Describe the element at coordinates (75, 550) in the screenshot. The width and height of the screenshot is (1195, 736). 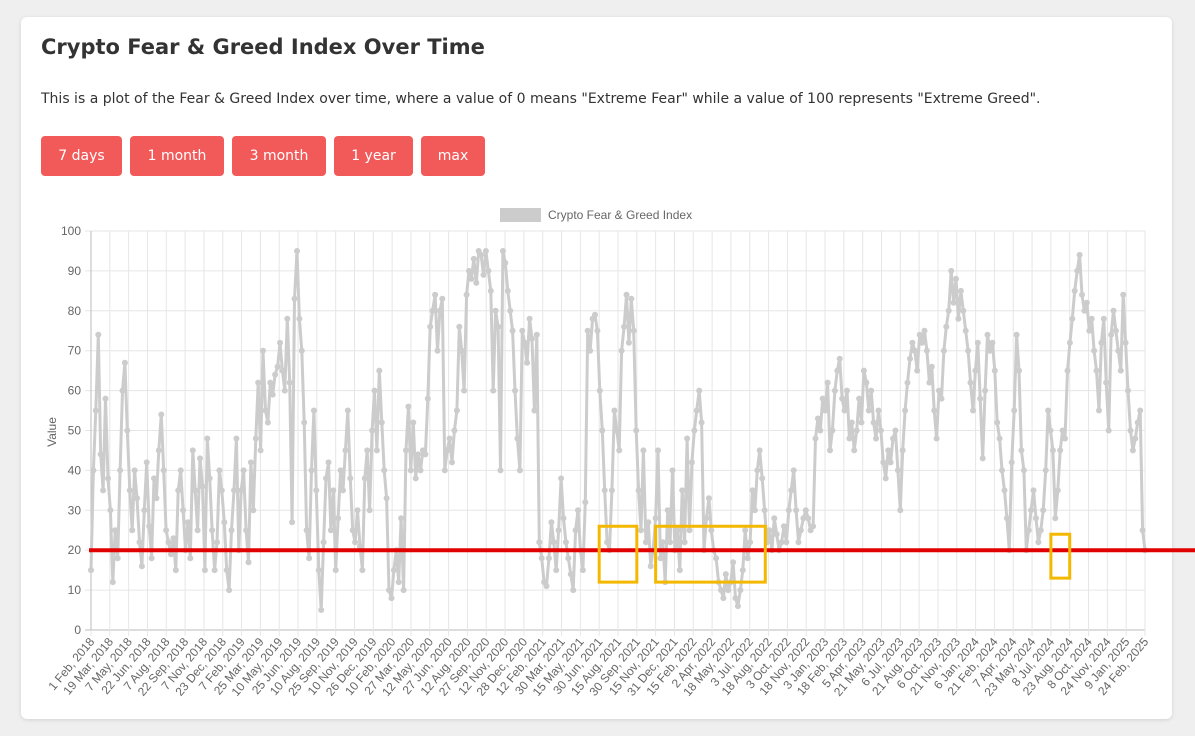
I see `y-tick-label: 20` at that location.